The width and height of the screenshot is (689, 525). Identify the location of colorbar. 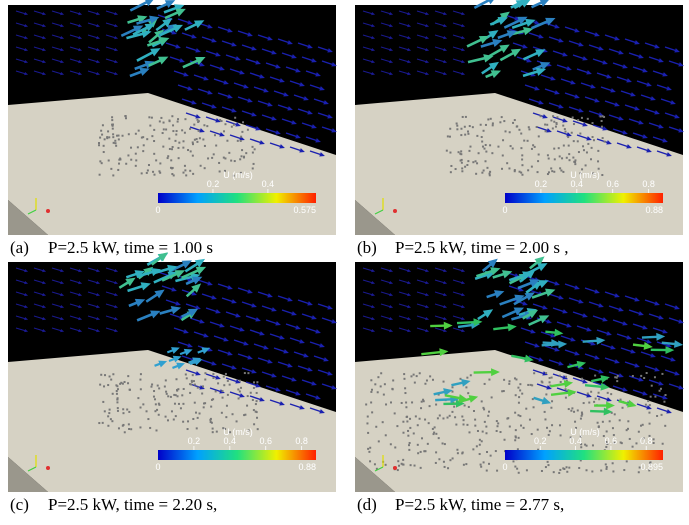
(237, 455).